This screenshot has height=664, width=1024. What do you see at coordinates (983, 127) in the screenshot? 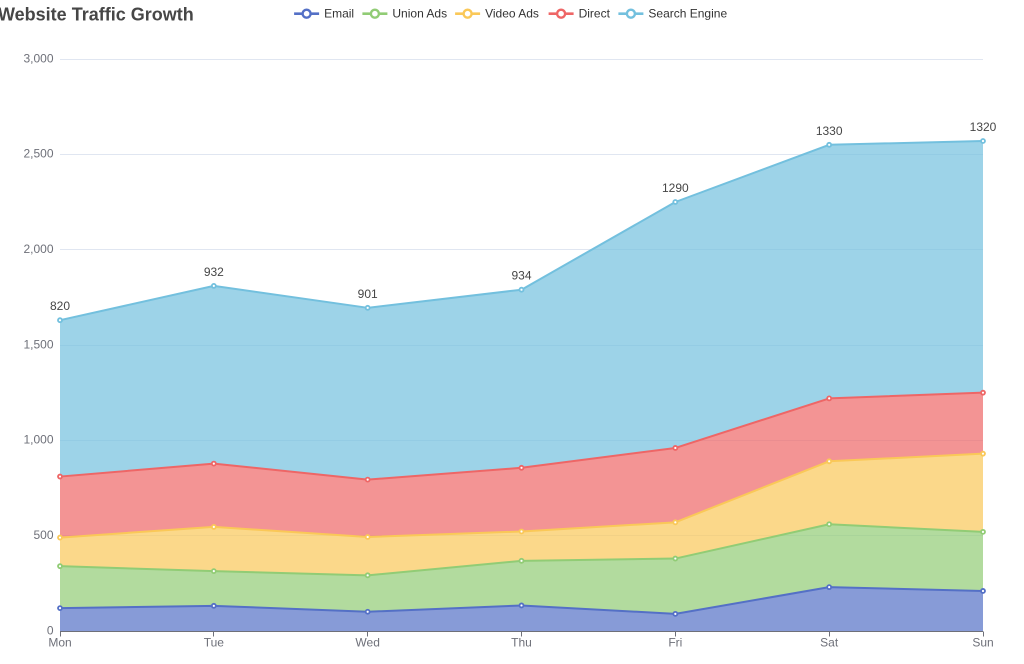
I see `svg-text: 1320` at bounding box center [983, 127].